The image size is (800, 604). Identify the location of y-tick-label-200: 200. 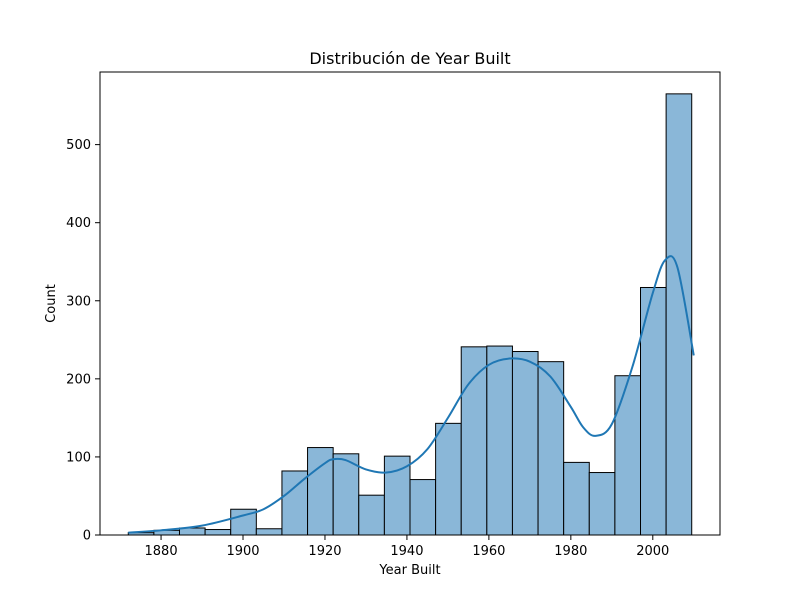
(78, 379).